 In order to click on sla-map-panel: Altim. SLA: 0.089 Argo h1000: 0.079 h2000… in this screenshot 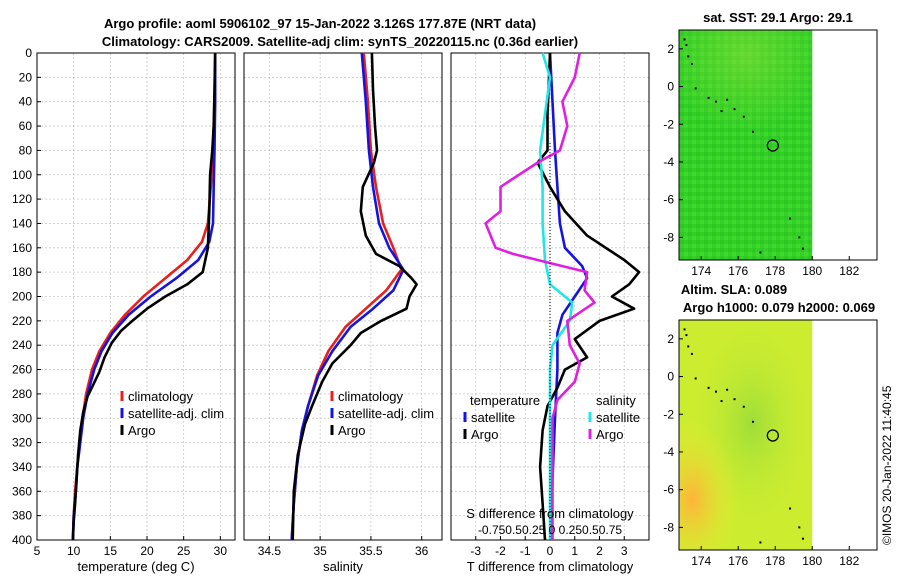, I will do `click(770, 425)`.